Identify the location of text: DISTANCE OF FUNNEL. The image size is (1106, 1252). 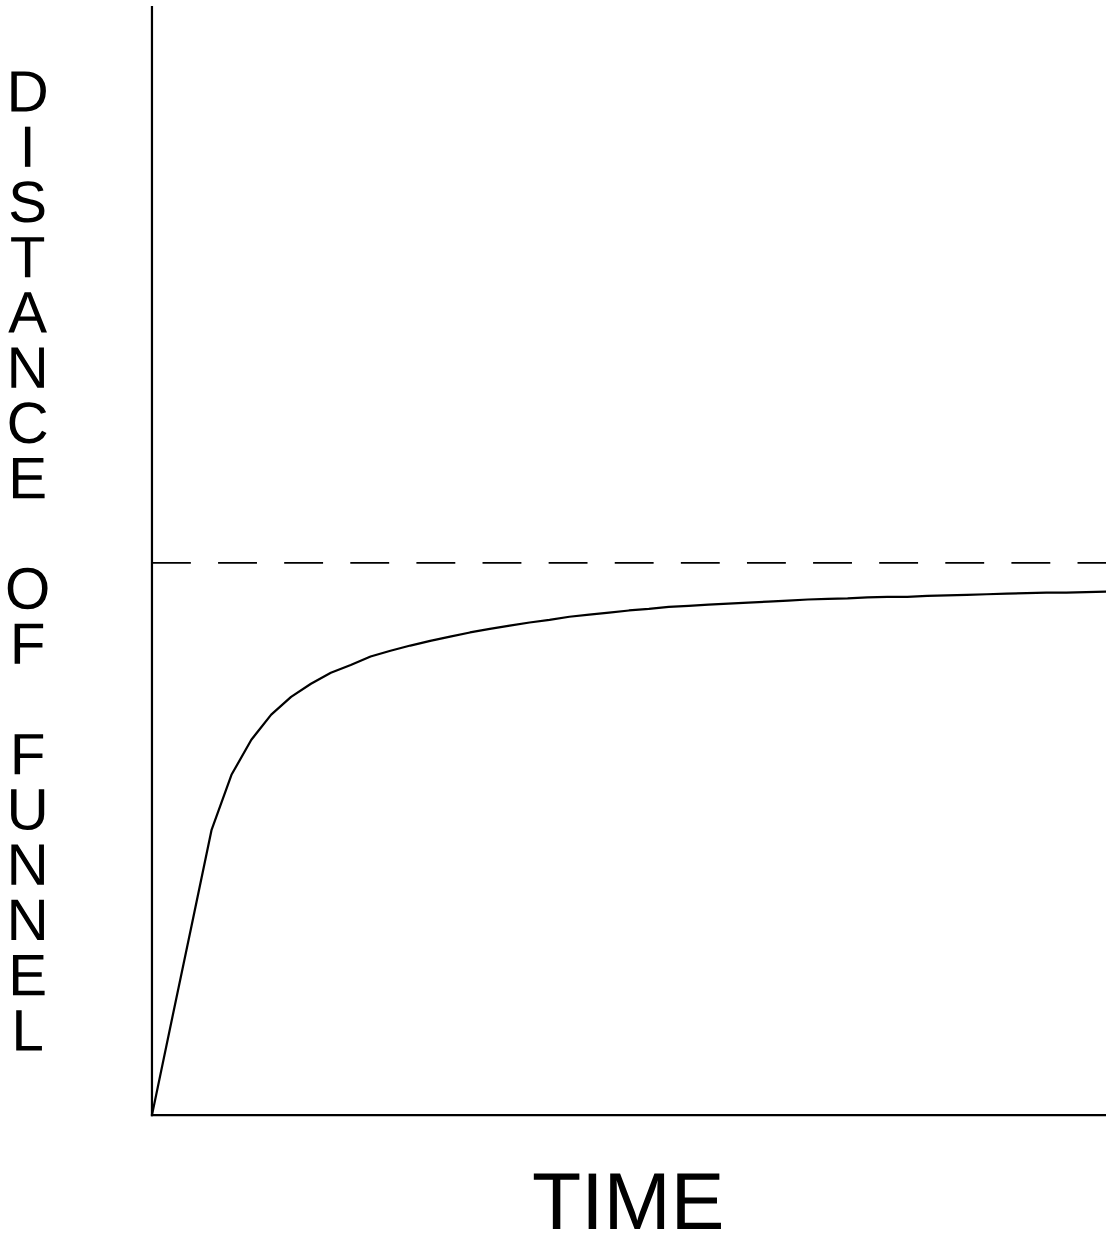
(27, 561).